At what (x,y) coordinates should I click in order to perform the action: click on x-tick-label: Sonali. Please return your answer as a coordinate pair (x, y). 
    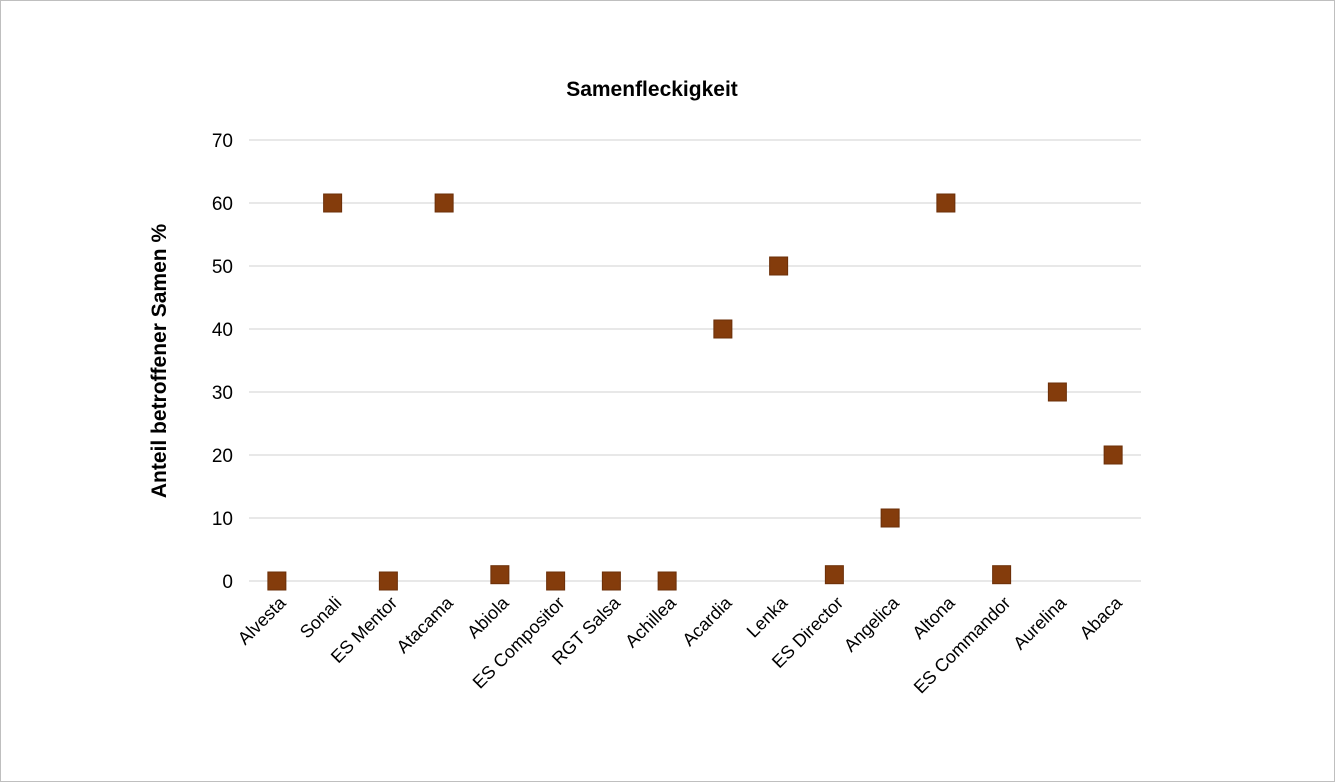
    Looking at the image, I should click on (321, 618).